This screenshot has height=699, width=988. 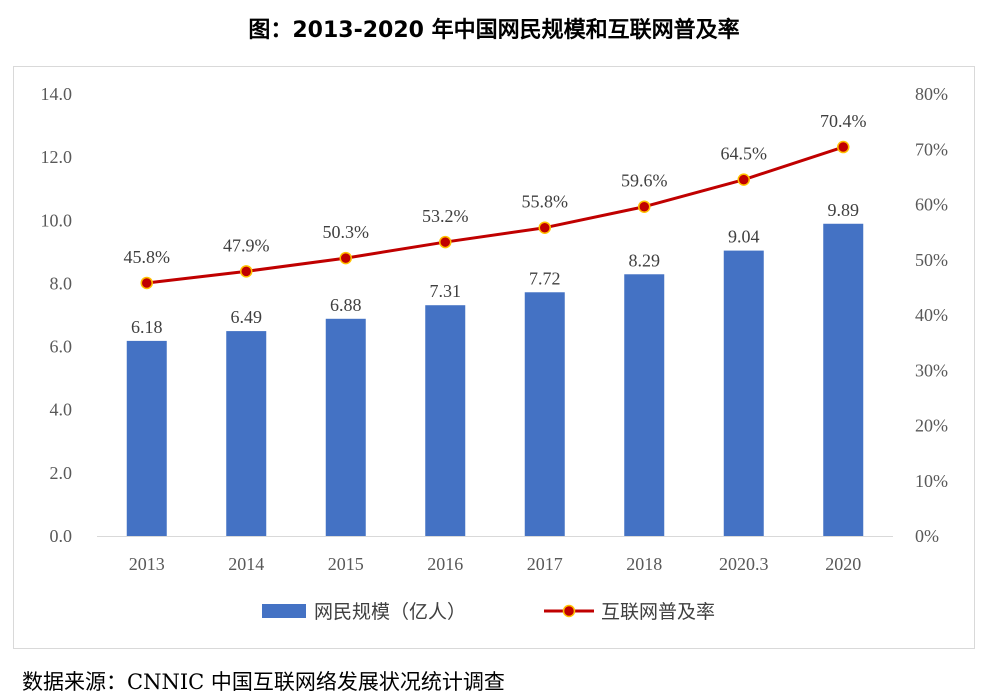 I want to click on y-left-tick-label: 14.0, so click(x=57, y=94).